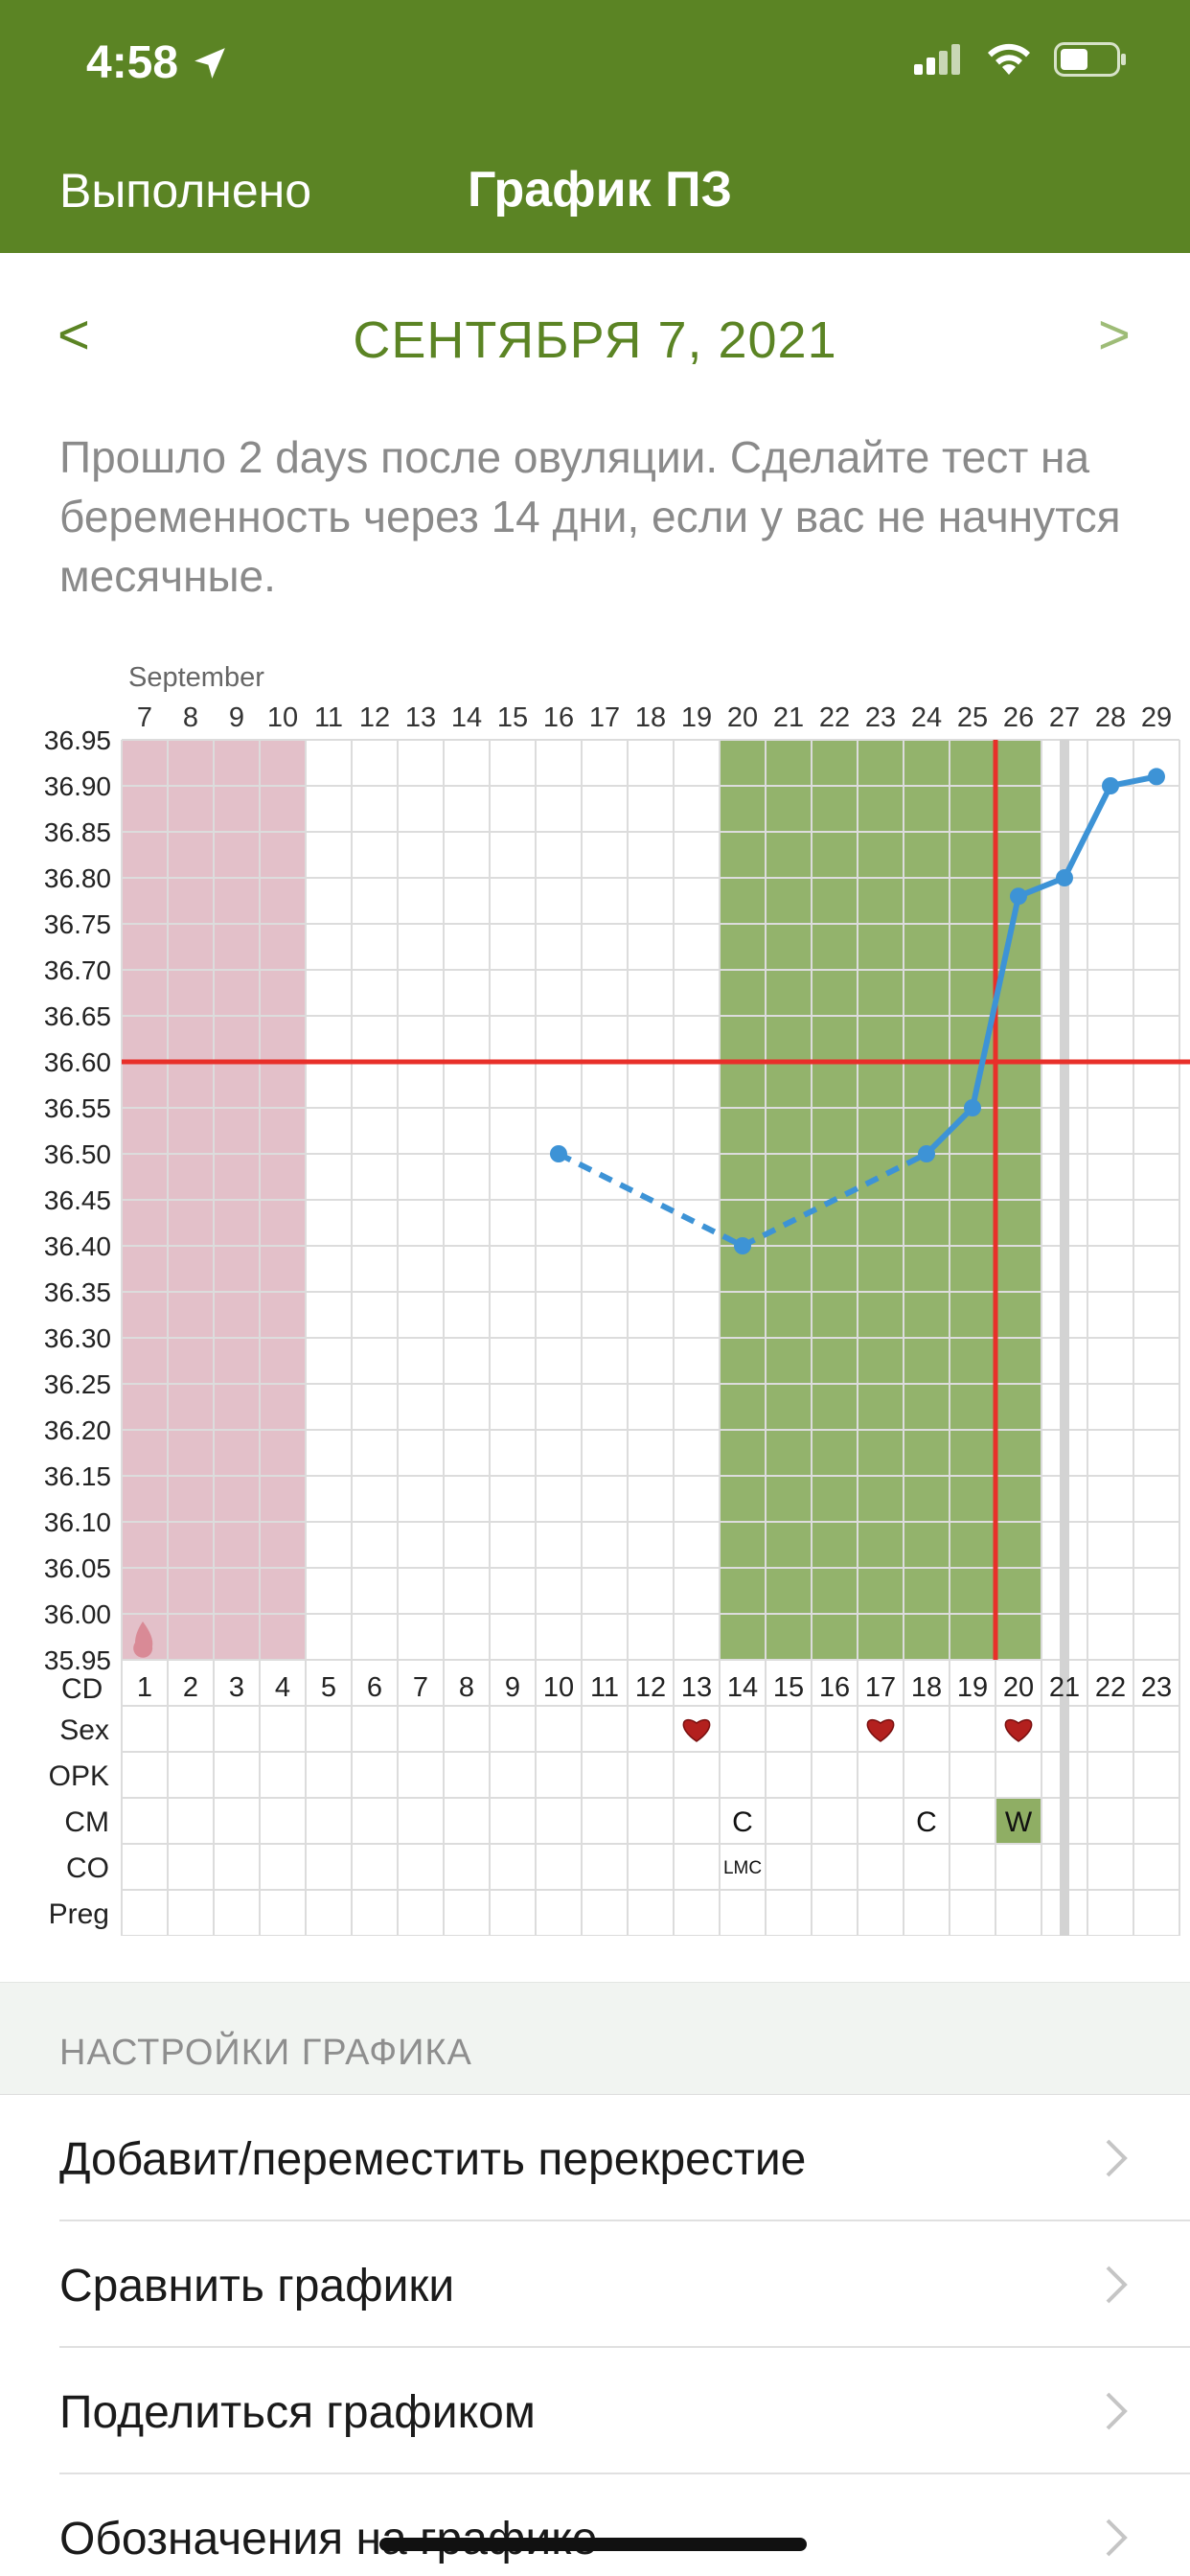 The width and height of the screenshot is (1190, 2576). I want to click on y-tick-label: 36.80, so click(78, 878).